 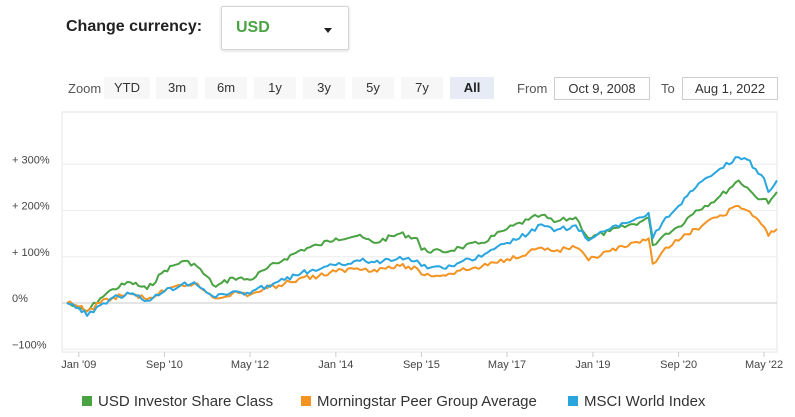 What do you see at coordinates (29, 345) in the screenshot?
I see `y-tick-label: −100%` at bounding box center [29, 345].